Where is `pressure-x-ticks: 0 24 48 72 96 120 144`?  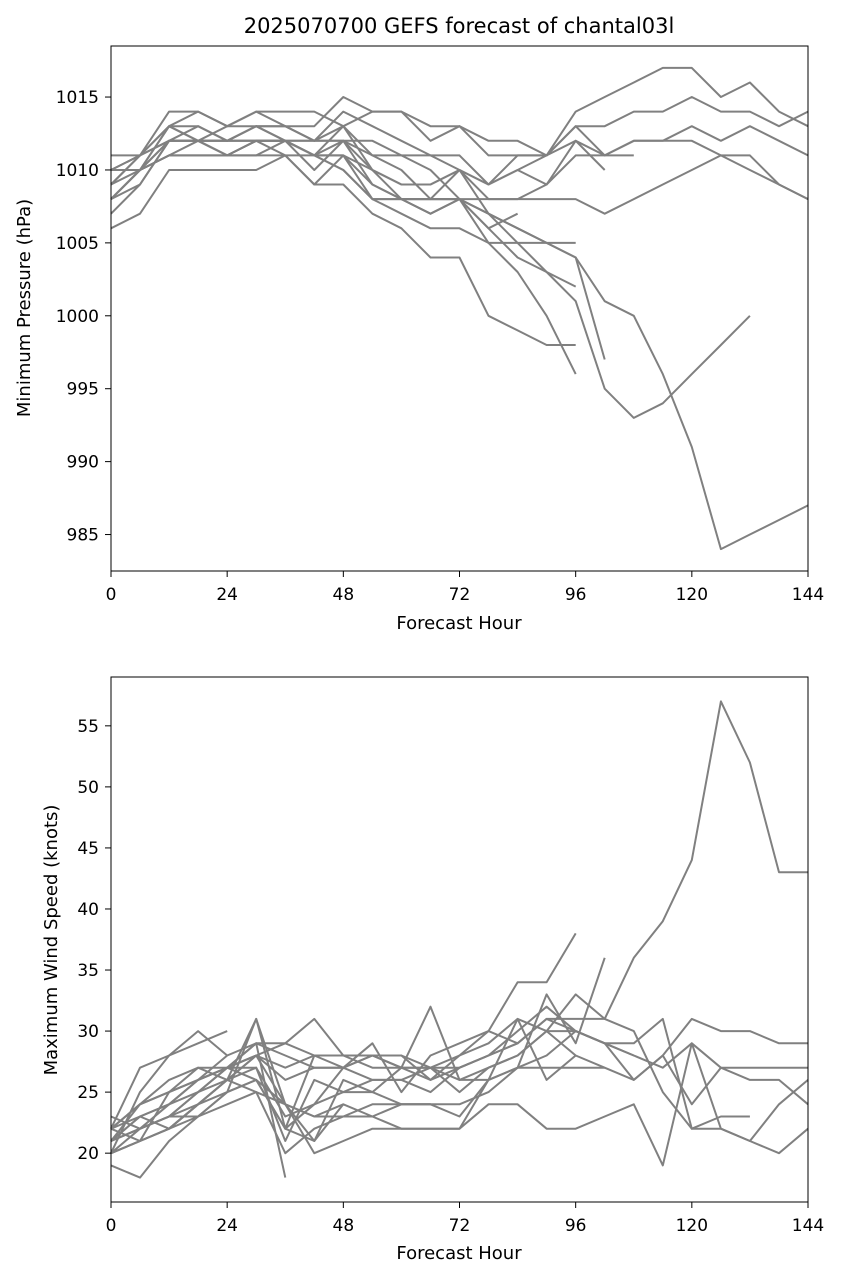
pressure-x-ticks: 0 24 48 72 96 120 144 is located at coordinates (465, 588).